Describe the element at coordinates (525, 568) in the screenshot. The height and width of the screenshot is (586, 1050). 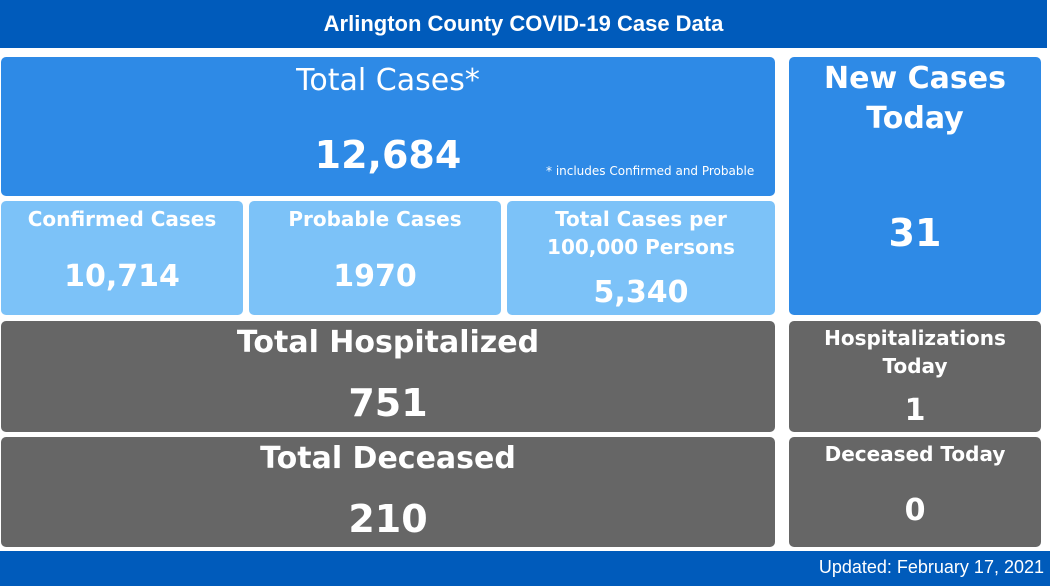
I see `footer: Updated: February 17, 2021` at that location.